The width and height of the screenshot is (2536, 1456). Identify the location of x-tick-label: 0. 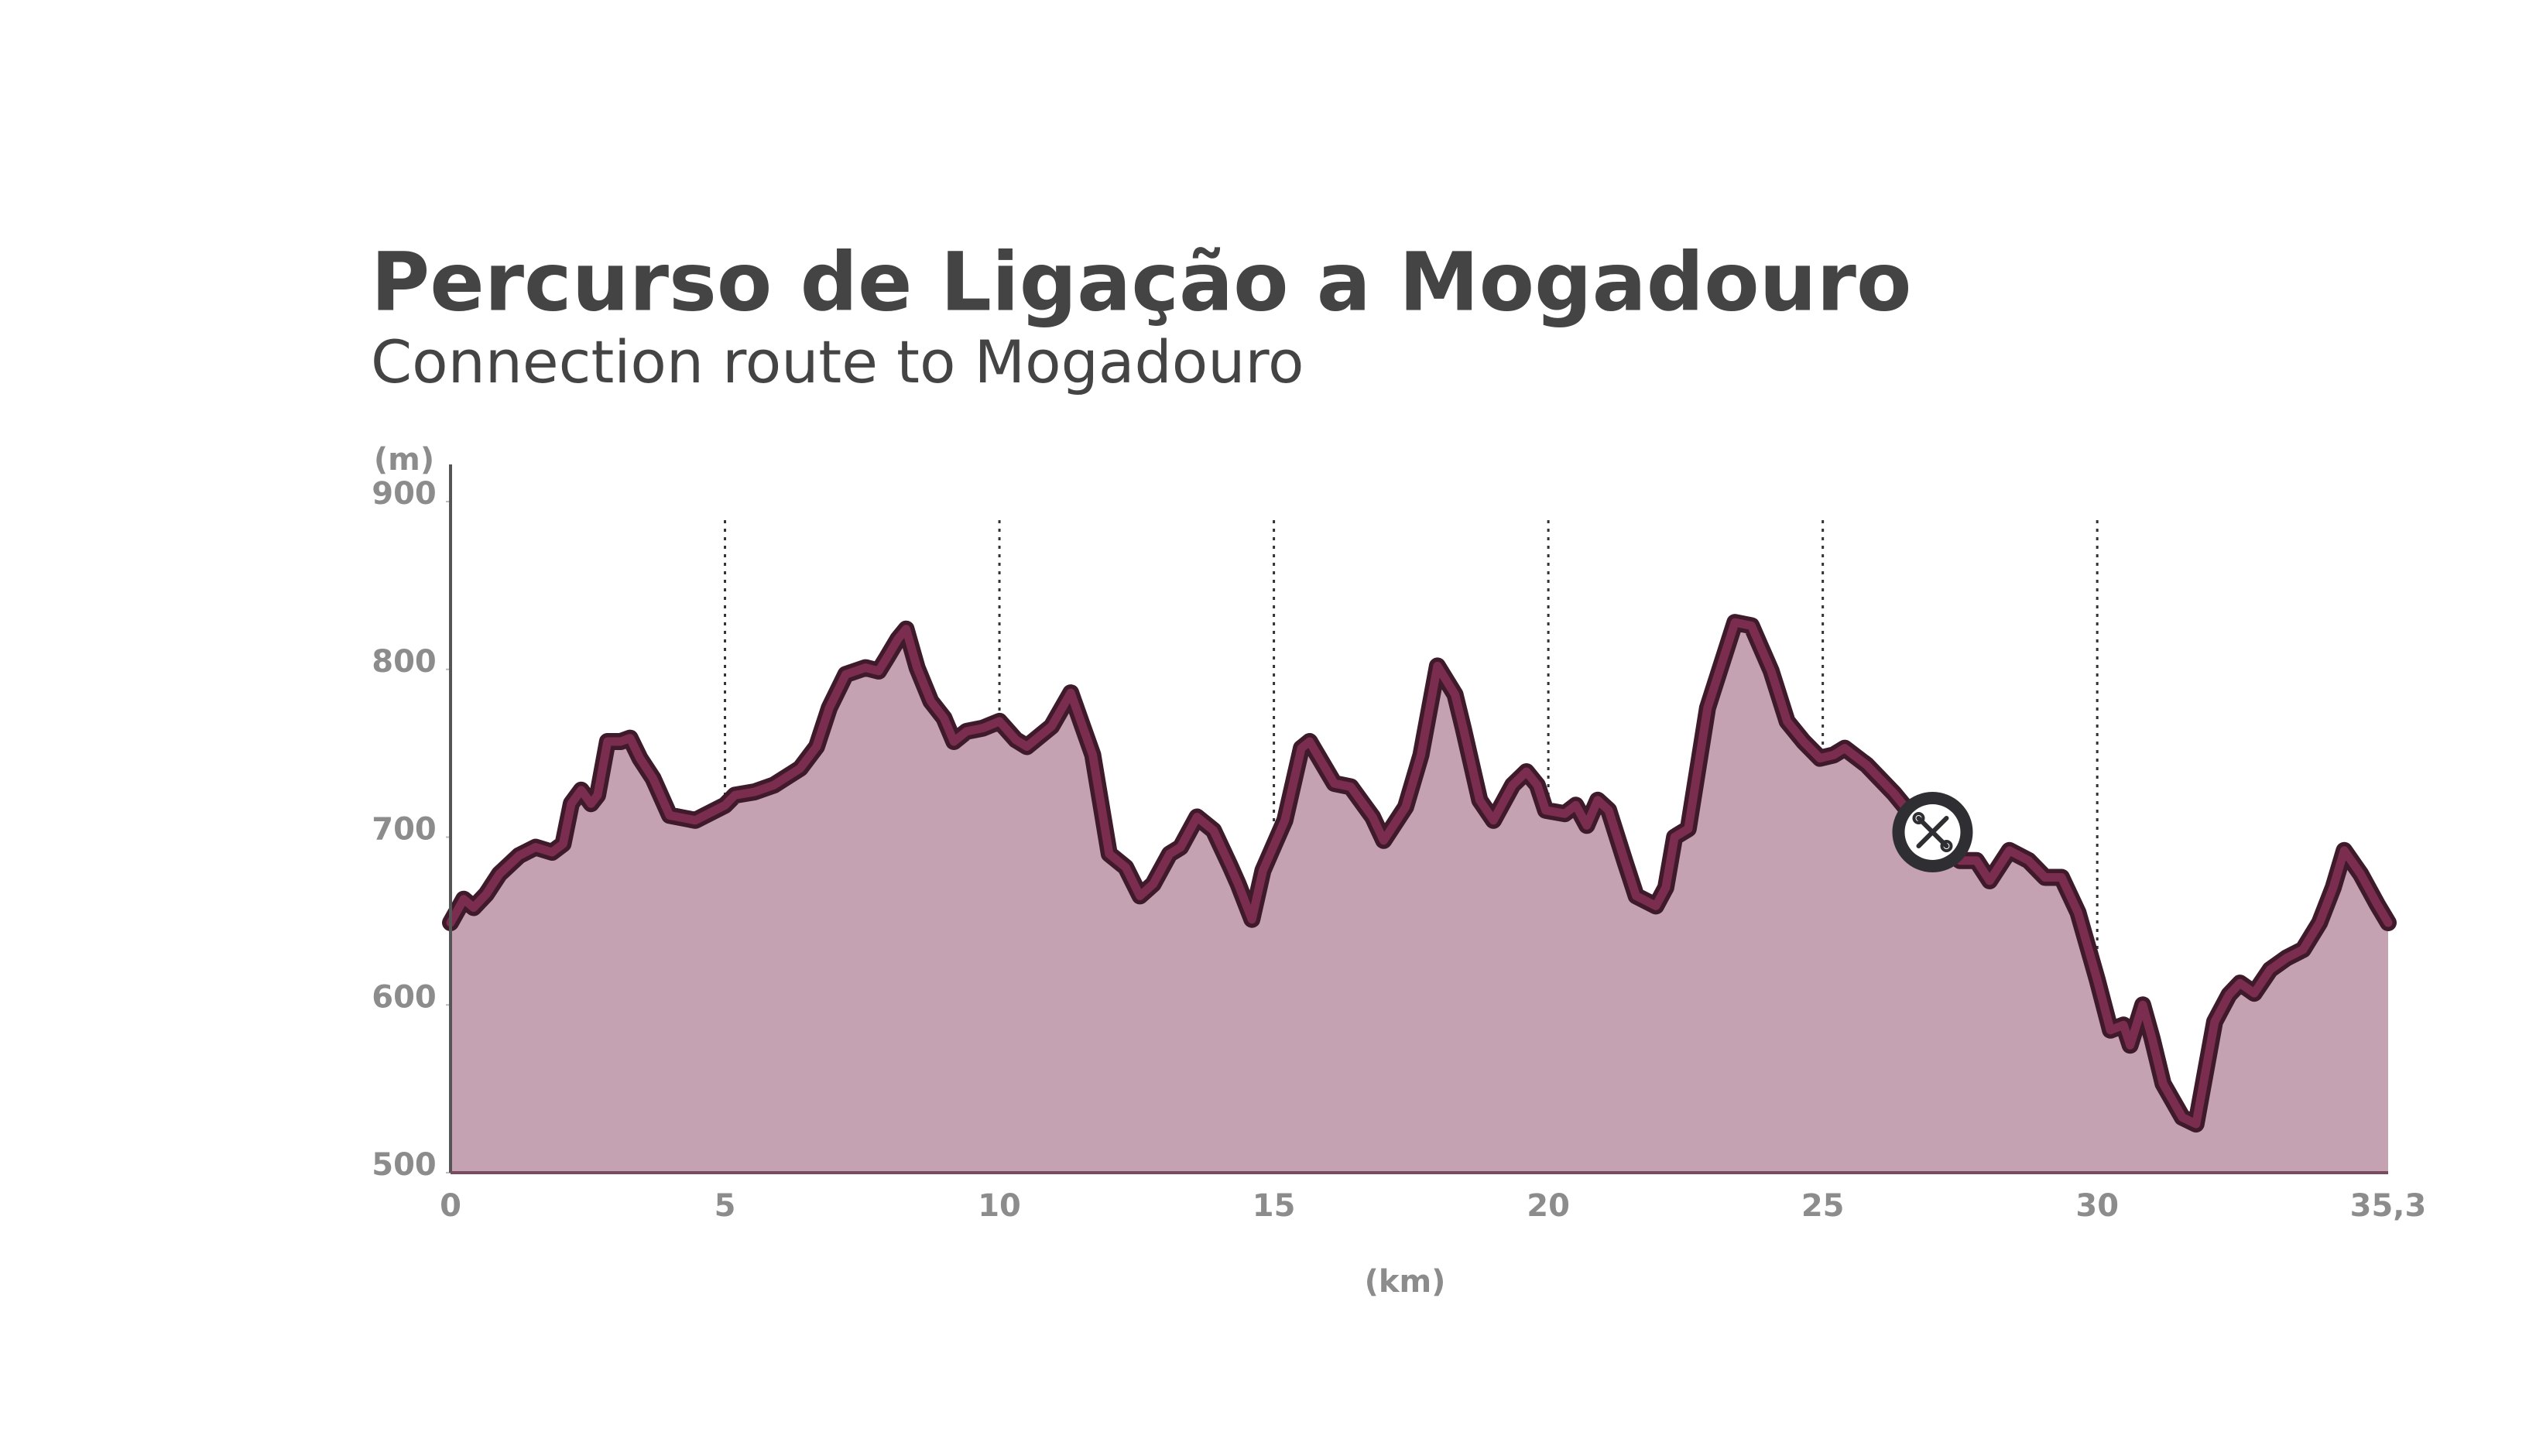
(450, 1206).